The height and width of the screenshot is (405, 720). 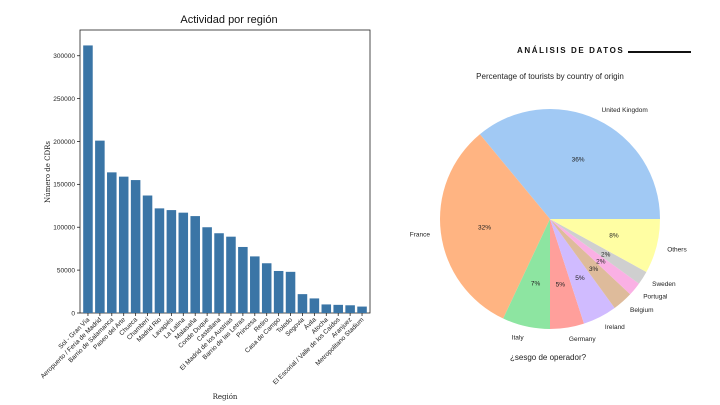 I want to click on bar-y-tick-label: 0, so click(x=73, y=313).